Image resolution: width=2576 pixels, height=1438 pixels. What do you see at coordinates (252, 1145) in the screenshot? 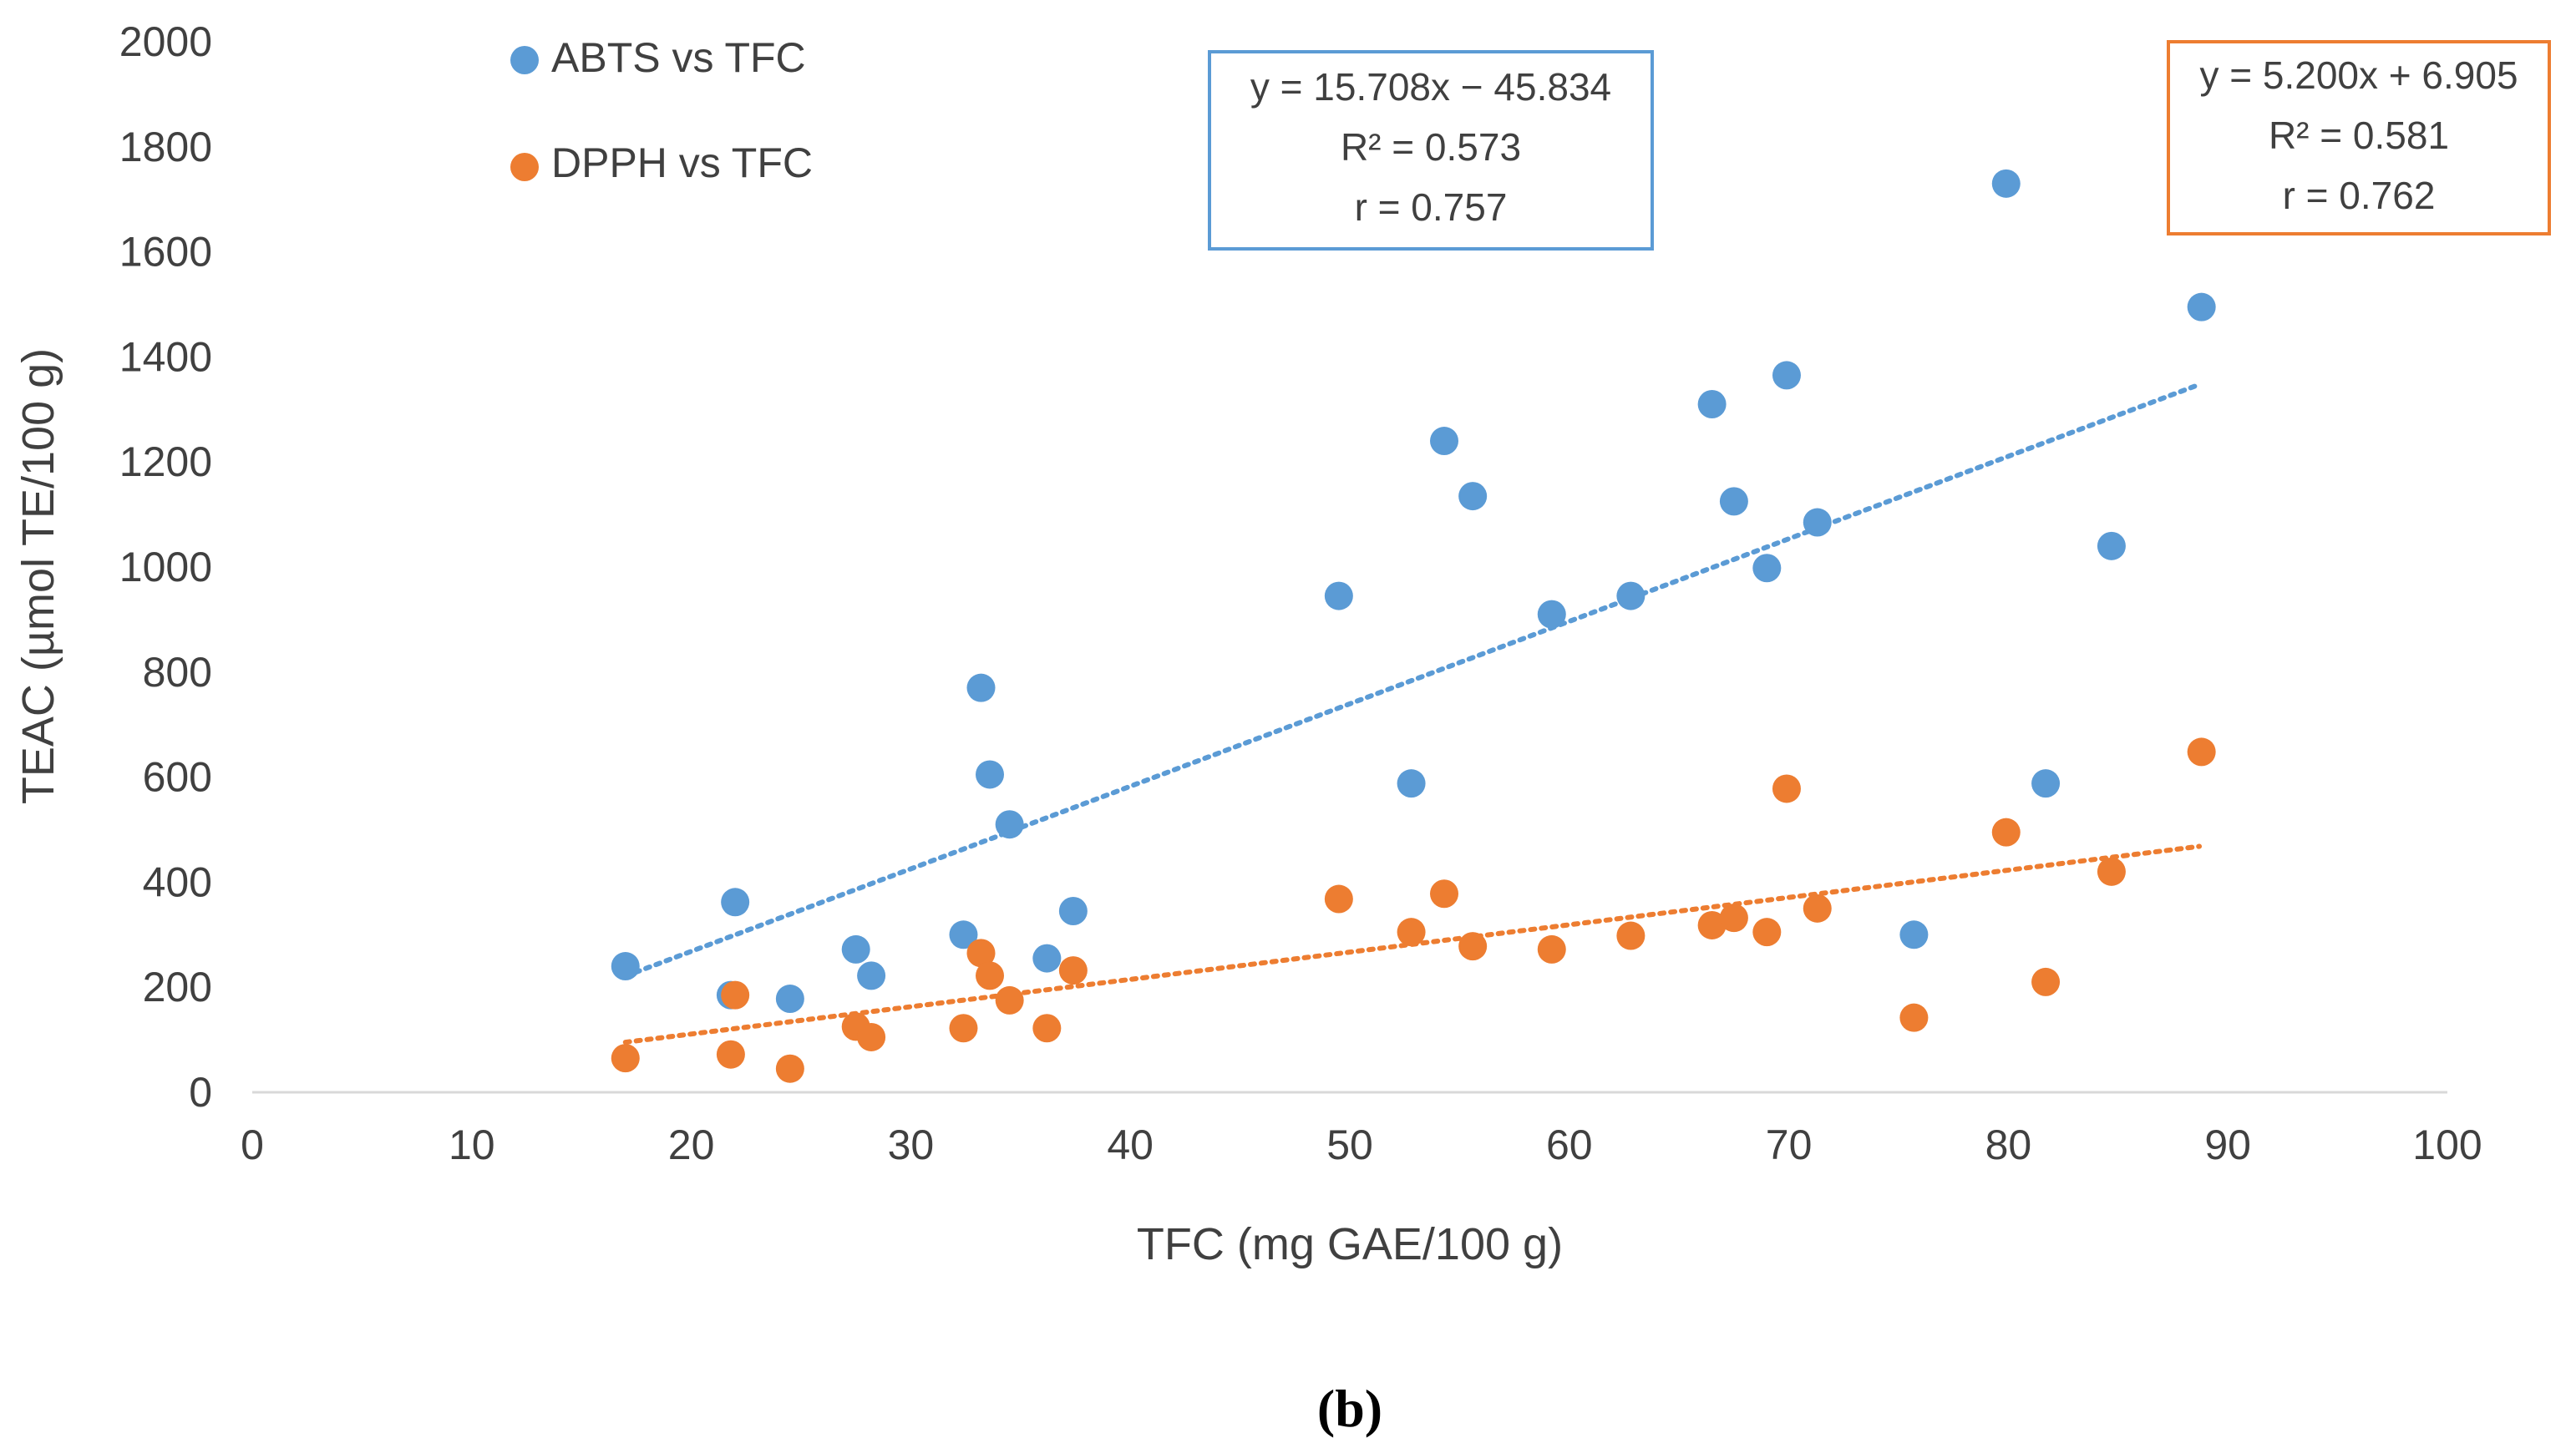
I see `x-tick-label-0: 0` at bounding box center [252, 1145].